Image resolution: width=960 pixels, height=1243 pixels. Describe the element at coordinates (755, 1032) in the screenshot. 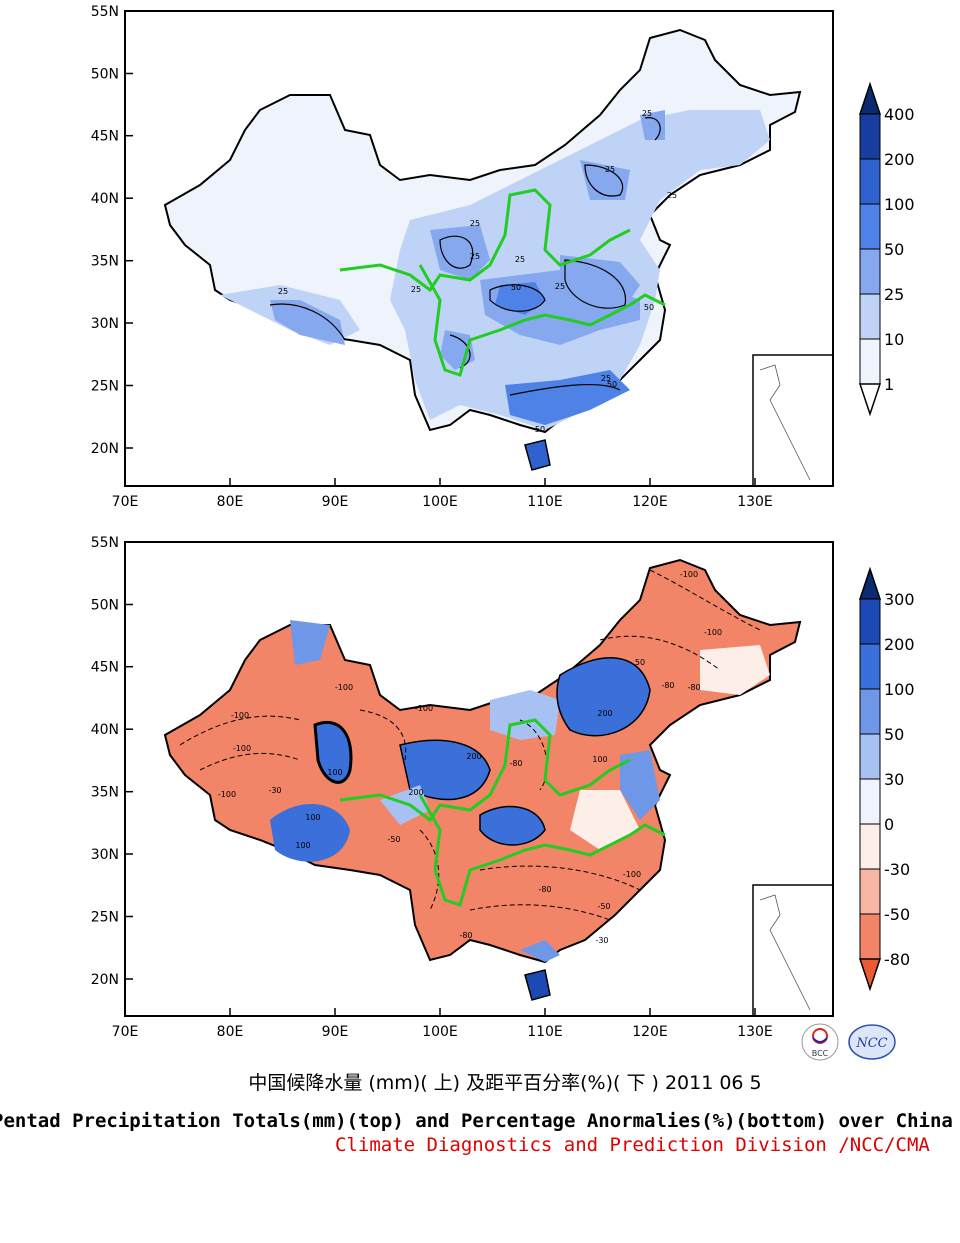

I see `lon-tick-label: 130E` at that location.